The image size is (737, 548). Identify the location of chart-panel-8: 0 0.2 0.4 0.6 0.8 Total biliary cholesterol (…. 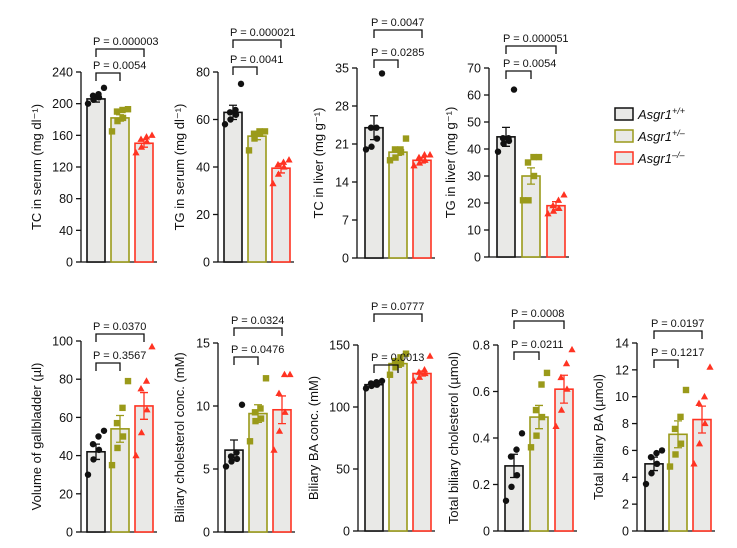
(511, 423).